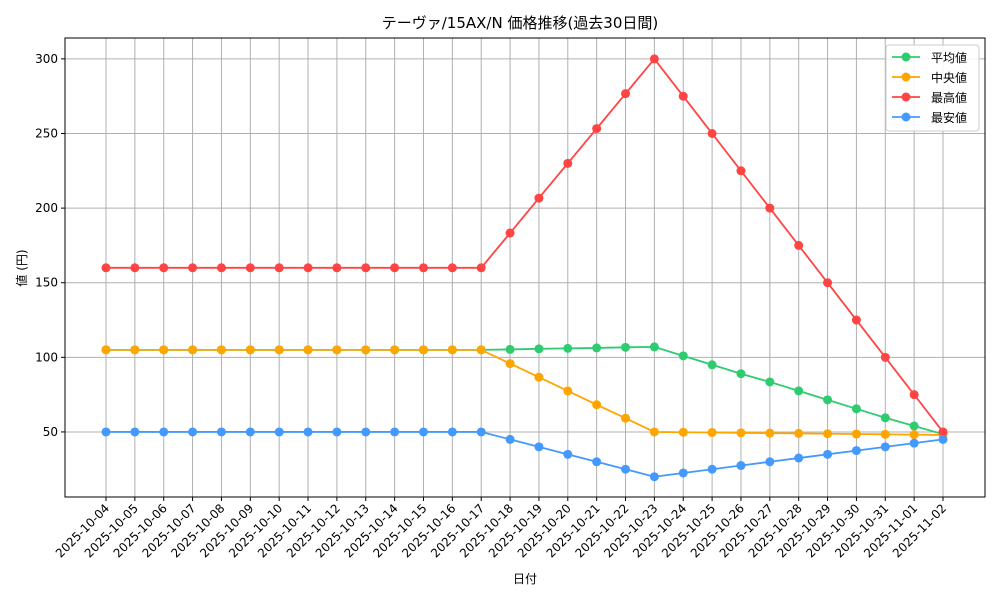 The height and width of the screenshot is (604, 1000). I want to click on chart-title: テーヴァ/15AX/N 価格推移(過去30日間), so click(520, 23).